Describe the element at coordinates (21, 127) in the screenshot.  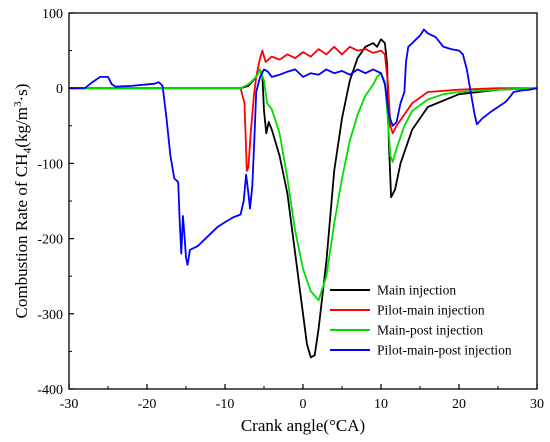
I see `y-axis-title-paren: (kg/m` at that location.